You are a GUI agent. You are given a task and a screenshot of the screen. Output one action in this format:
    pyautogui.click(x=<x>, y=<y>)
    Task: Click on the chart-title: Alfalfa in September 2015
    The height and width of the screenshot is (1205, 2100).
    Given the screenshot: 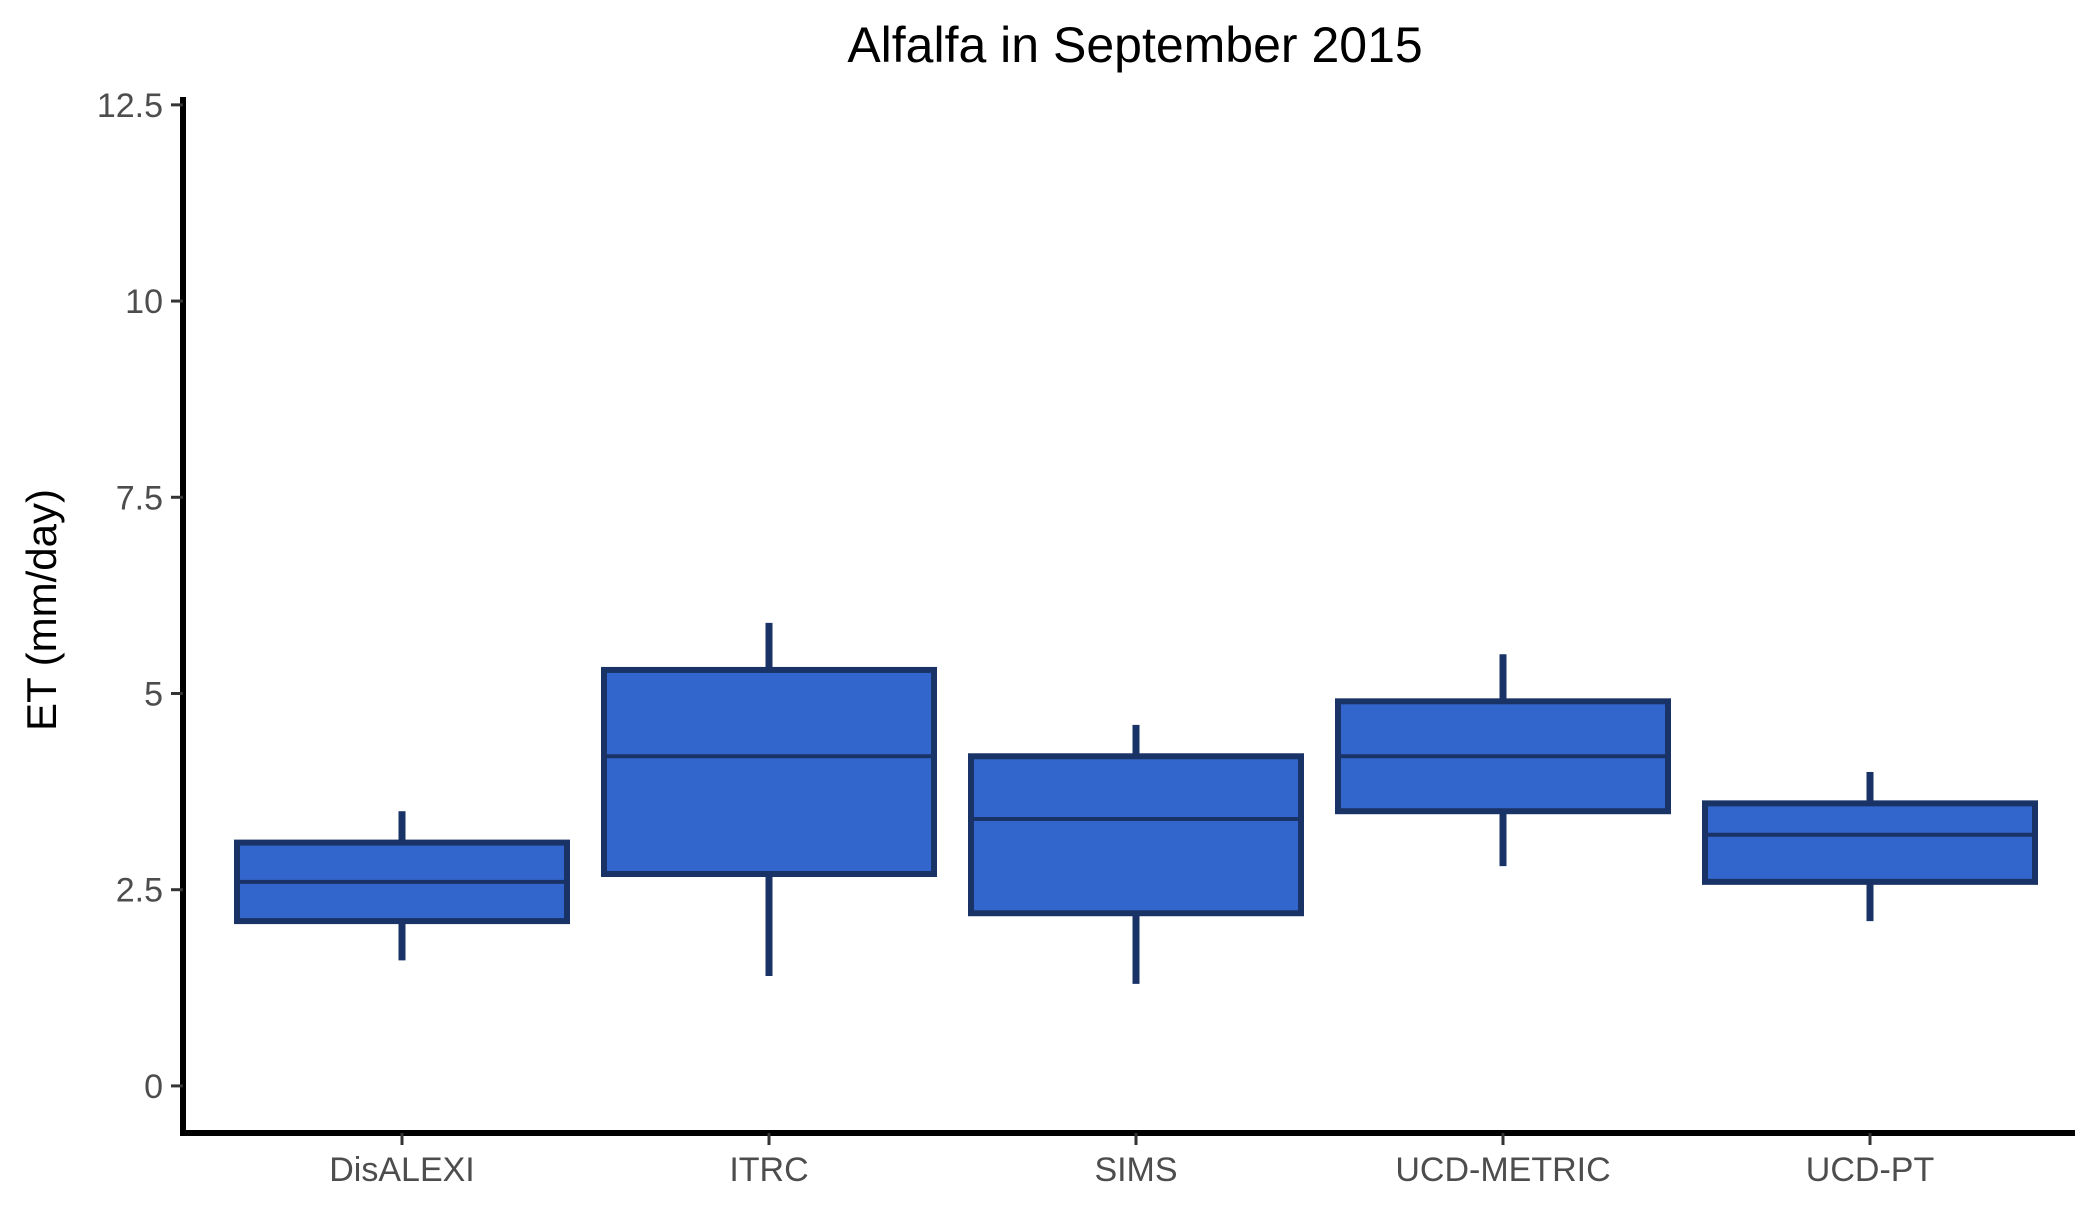 What is the action you would take?
    pyautogui.click(x=1134, y=45)
    